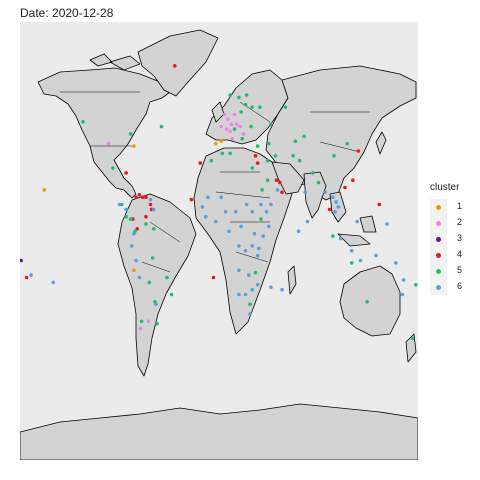  What do you see at coordinates (460, 238) in the screenshot?
I see `legend-label: 3` at bounding box center [460, 238].